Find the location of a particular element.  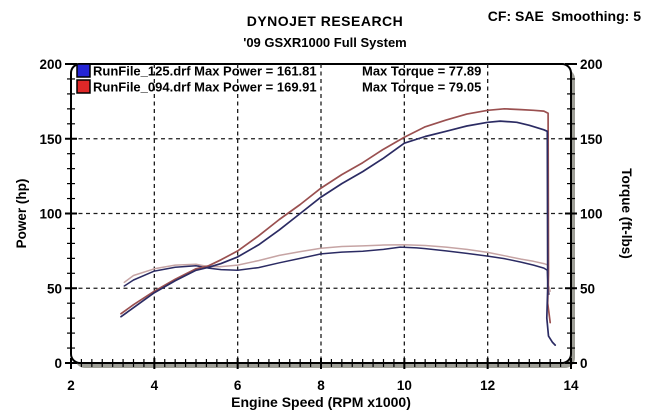

x-tick-label: 8 is located at coordinates (321, 385).